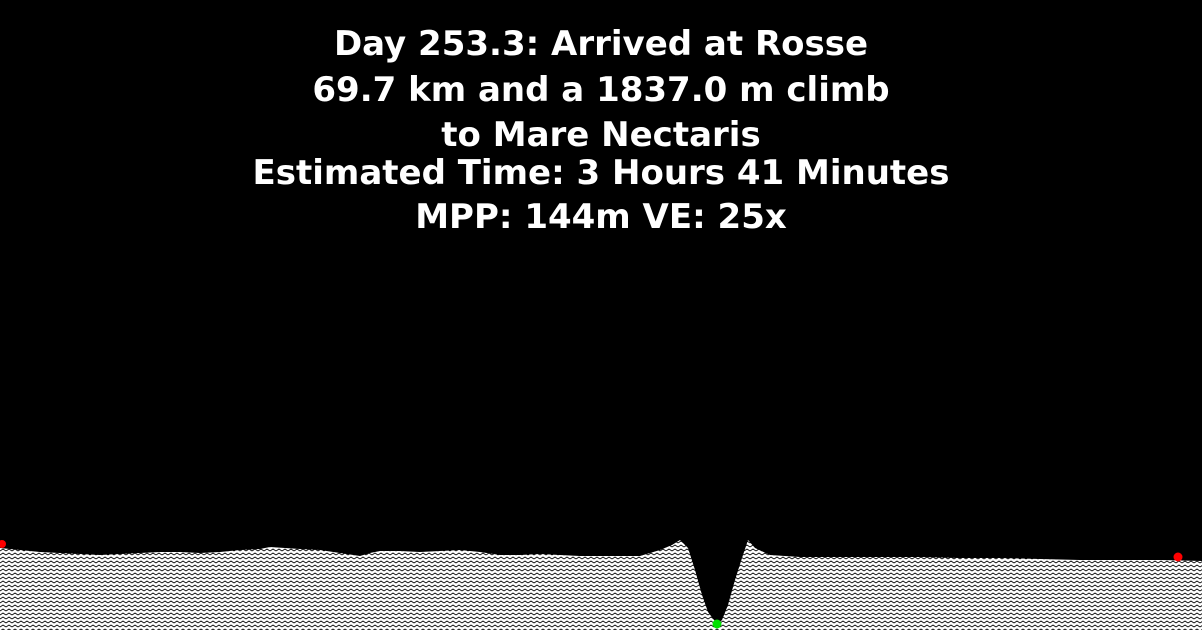 This screenshot has width=1202, height=630. What do you see at coordinates (601, 135) in the screenshot?
I see `destination-label: to Mare Nectaris` at bounding box center [601, 135].